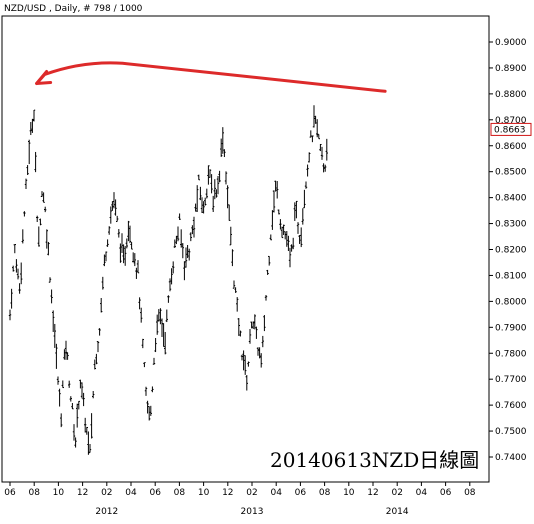 This screenshot has height=524, width=534. Describe the element at coordinates (511, 328) in the screenshot. I see `y-tick-label: 0.7900` at that location.